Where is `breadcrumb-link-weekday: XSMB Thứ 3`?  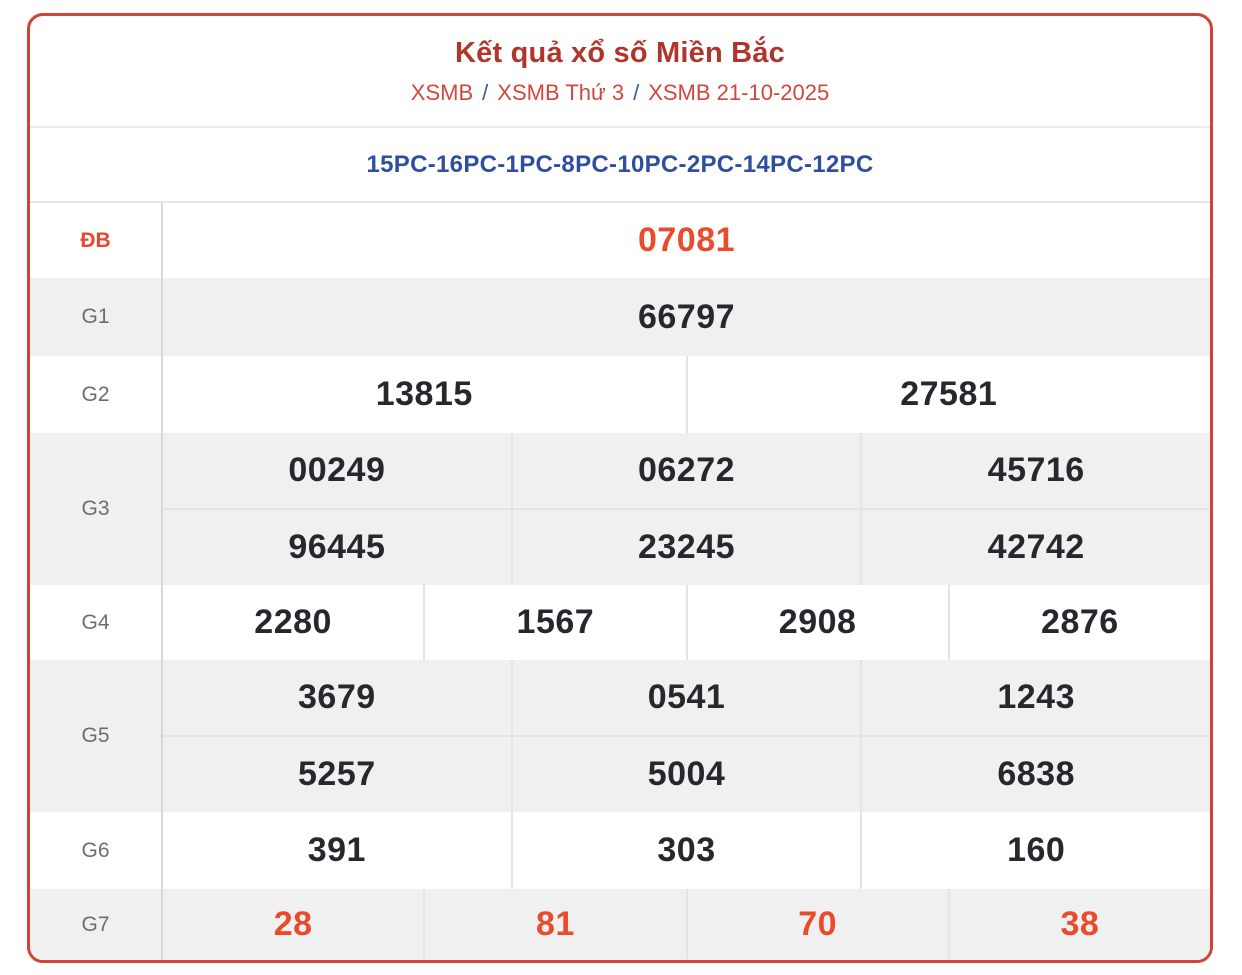 breadcrumb-link-weekday: XSMB Thứ 3 is located at coordinates (561, 92).